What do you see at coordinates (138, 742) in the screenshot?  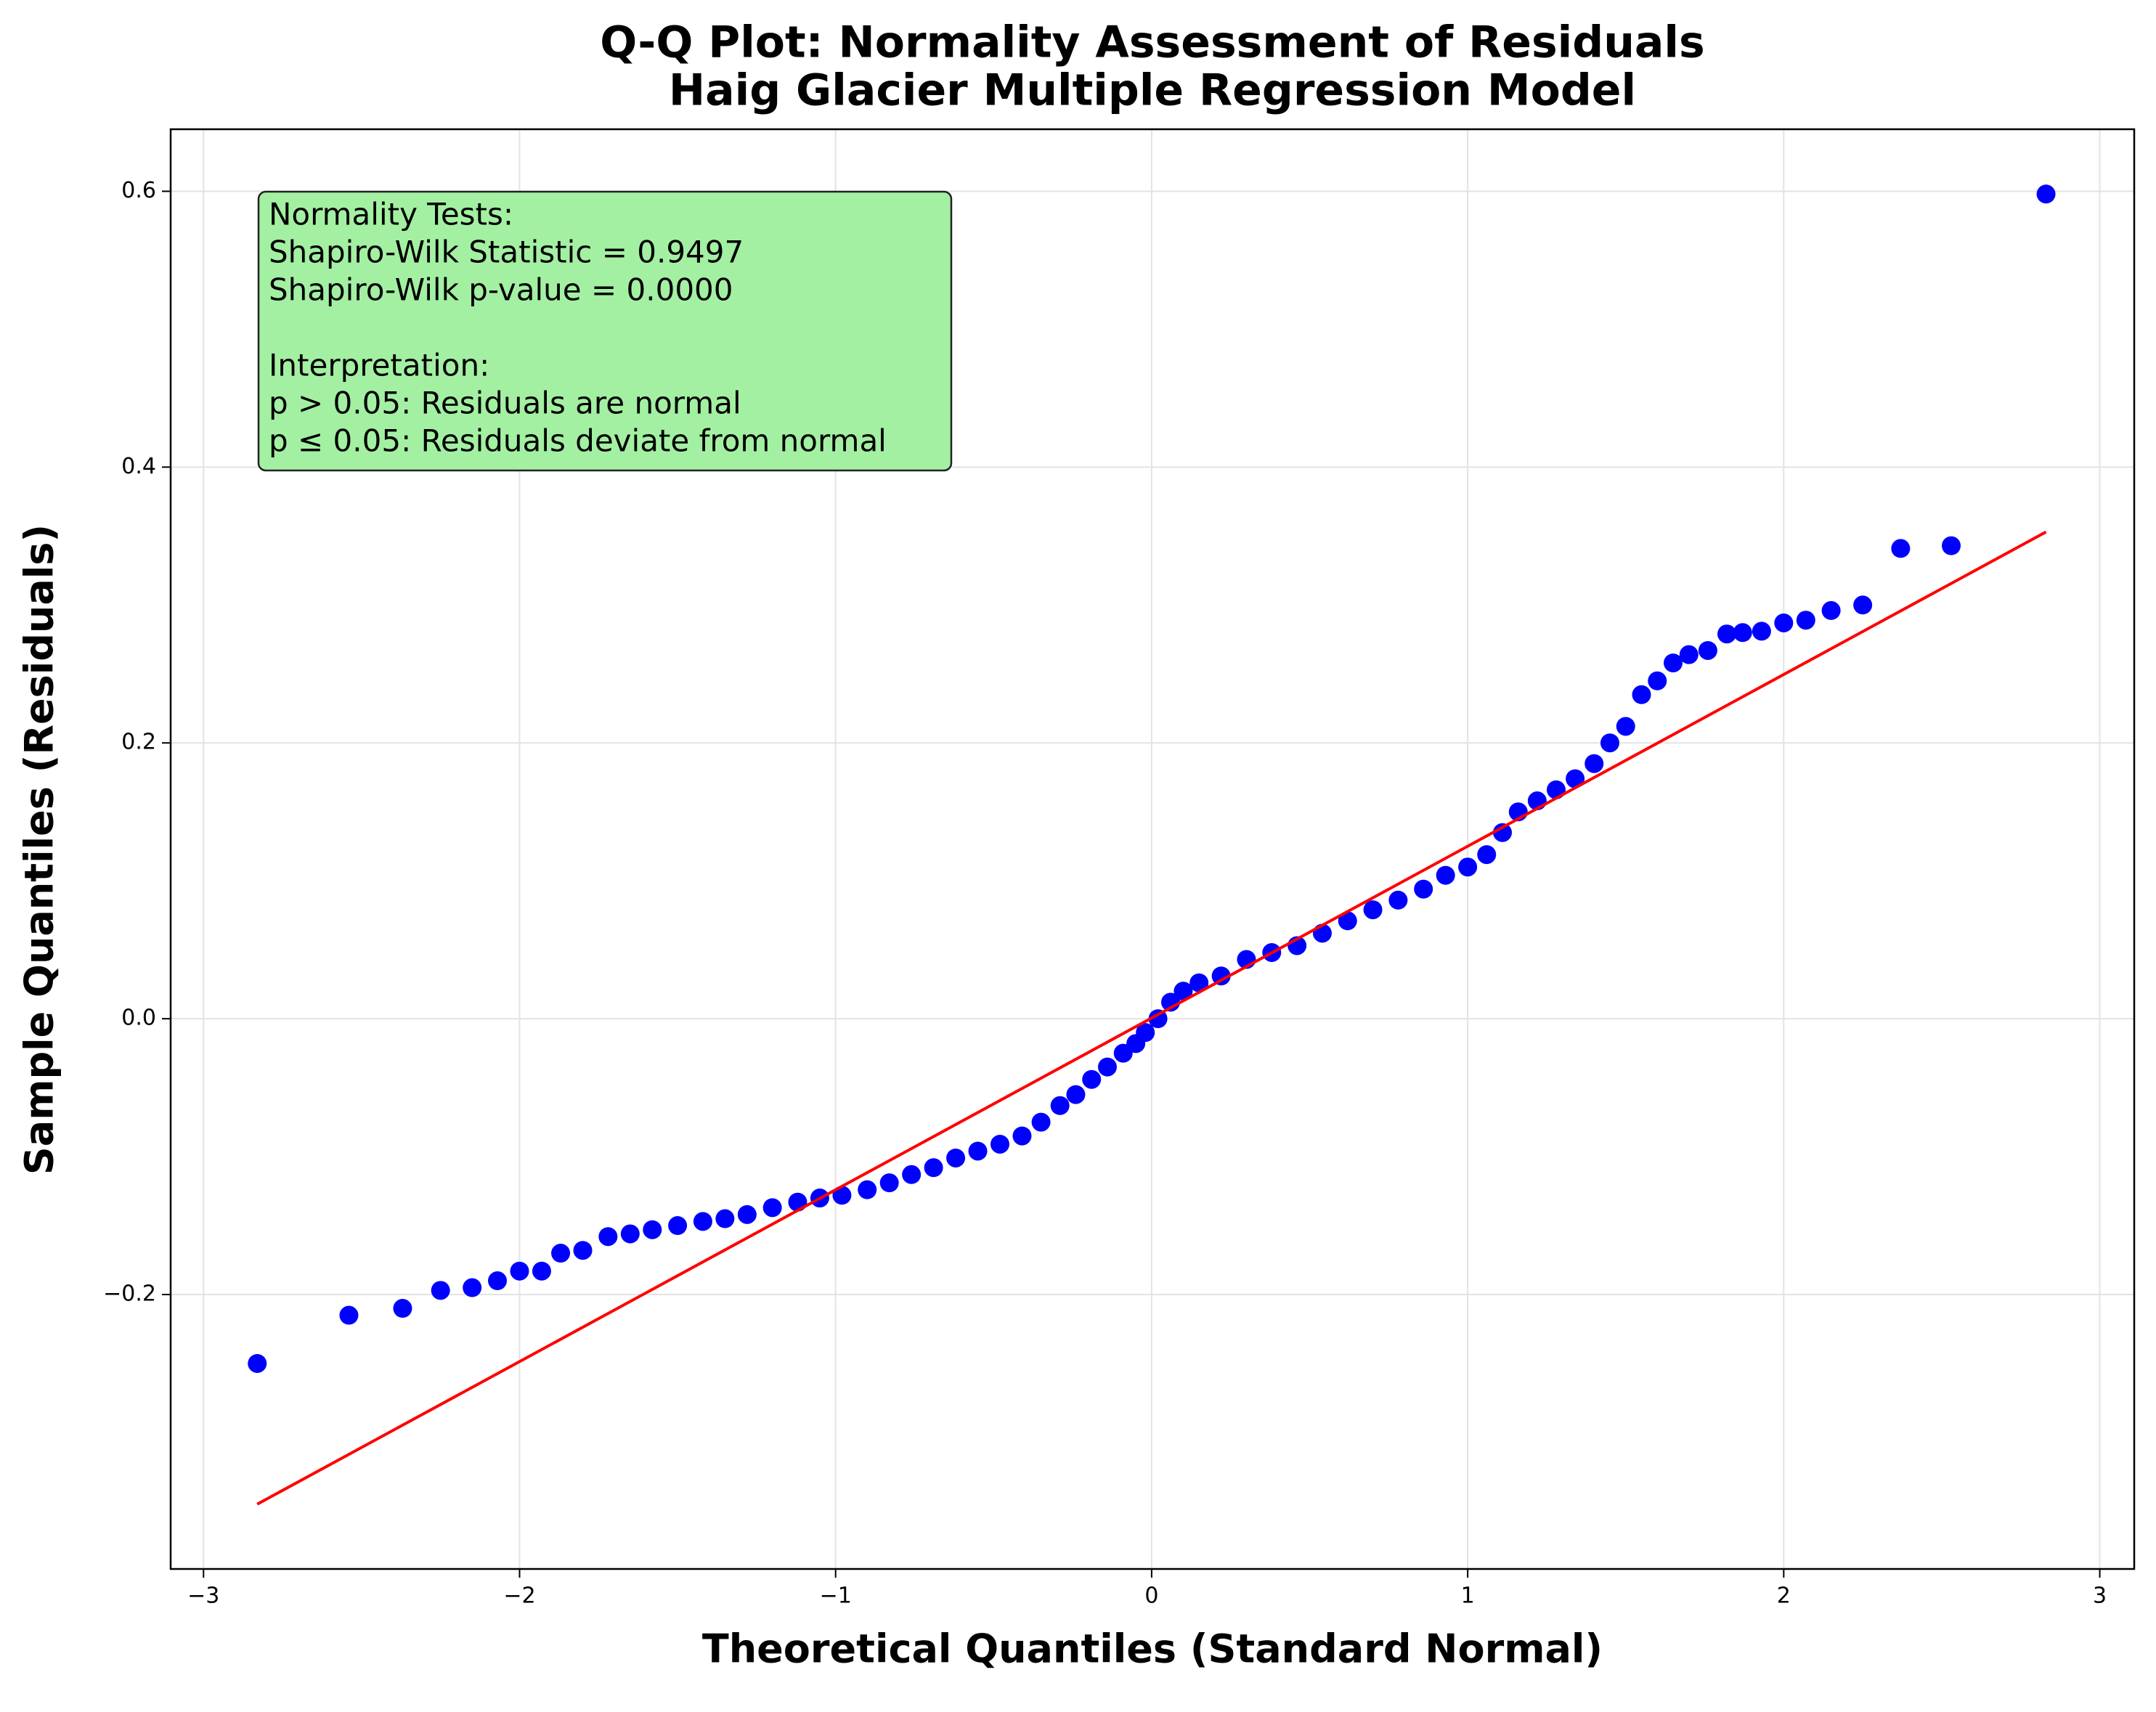 I see `y-tick-label: 0.2` at bounding box center [138, 742].